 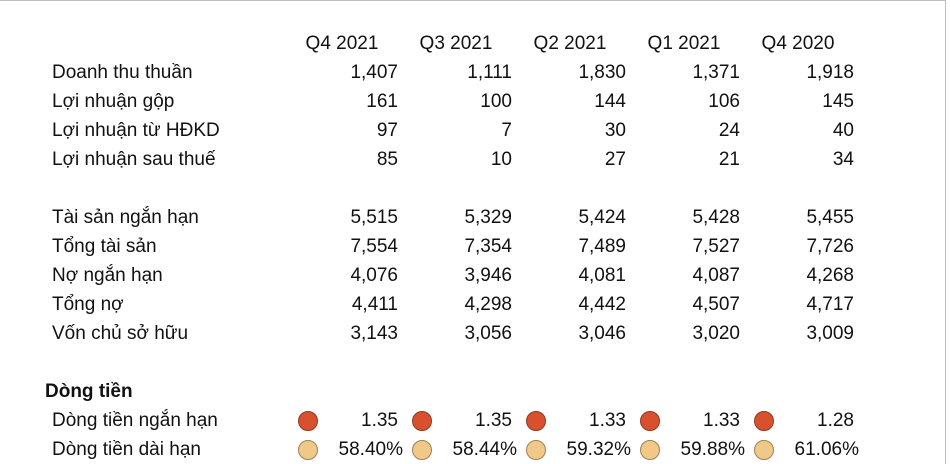 I want to click on section-title: Dòng tiền, so click(x=89, y=391).